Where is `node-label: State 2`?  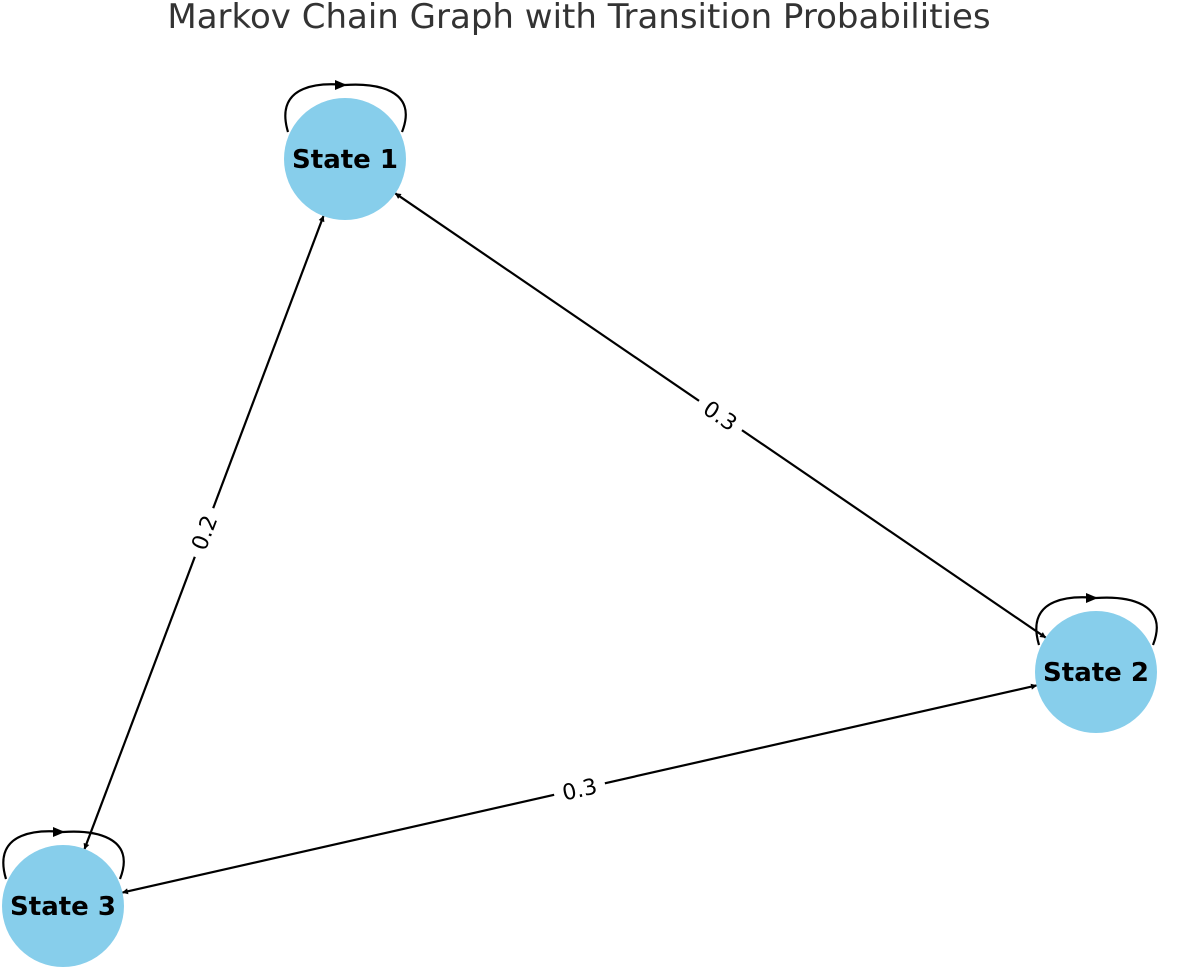
node-label: State 2 is located at coordinates (1096, 673).